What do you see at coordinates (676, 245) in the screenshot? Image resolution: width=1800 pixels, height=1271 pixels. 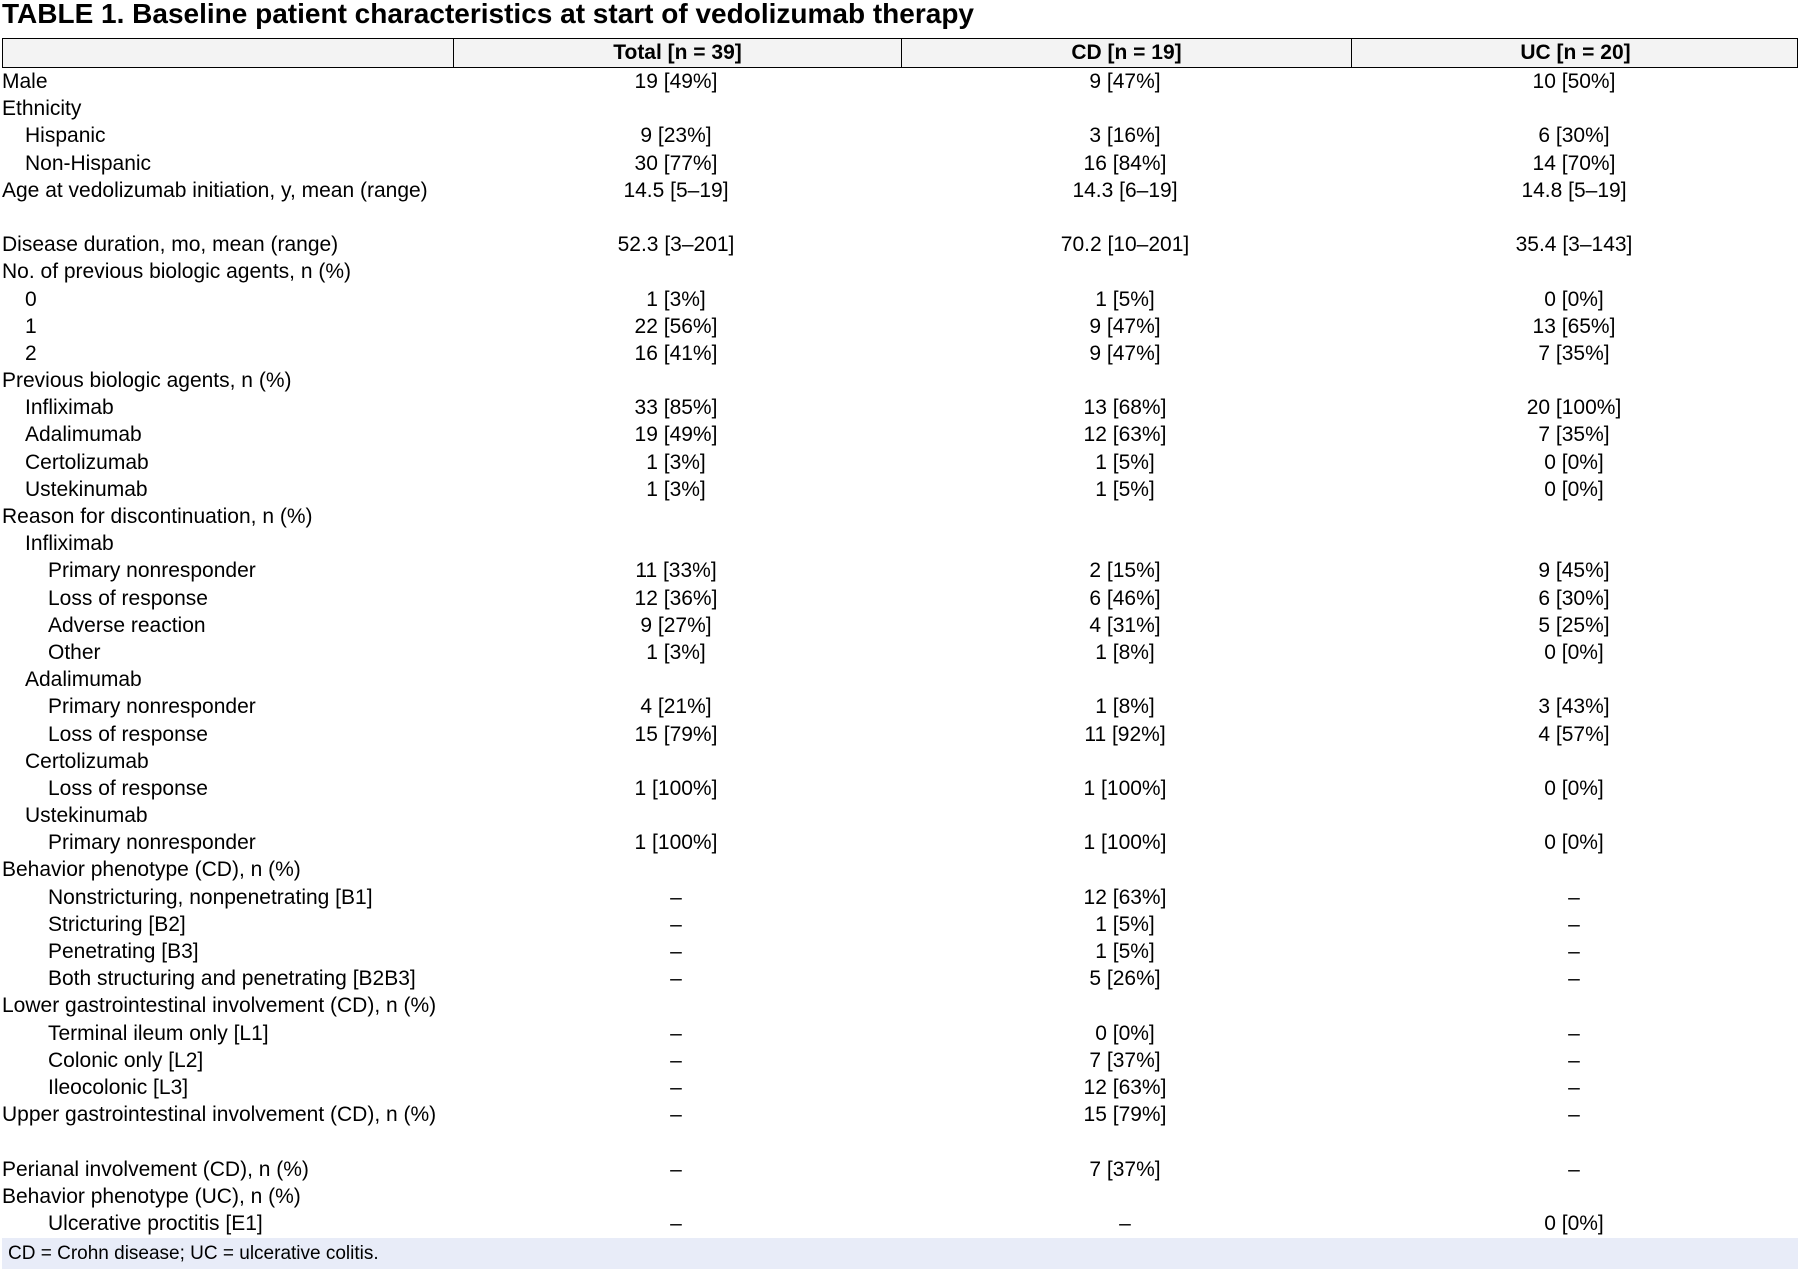 I see `cell-total: 52.3 [3–201]` at bounding box center [676, 245].